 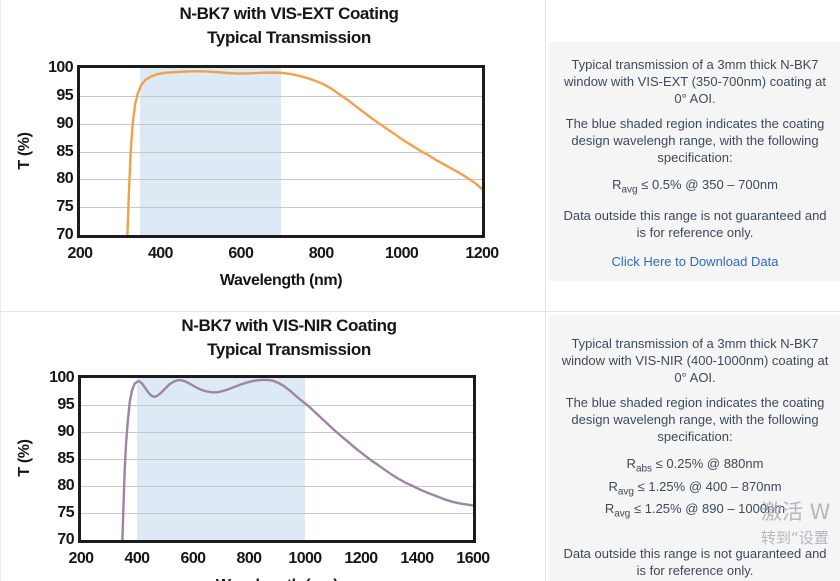 I want to click on spec-line: Ravg ≤ 0.5% @ 350 – 700nm, so click(x=695, y=186).